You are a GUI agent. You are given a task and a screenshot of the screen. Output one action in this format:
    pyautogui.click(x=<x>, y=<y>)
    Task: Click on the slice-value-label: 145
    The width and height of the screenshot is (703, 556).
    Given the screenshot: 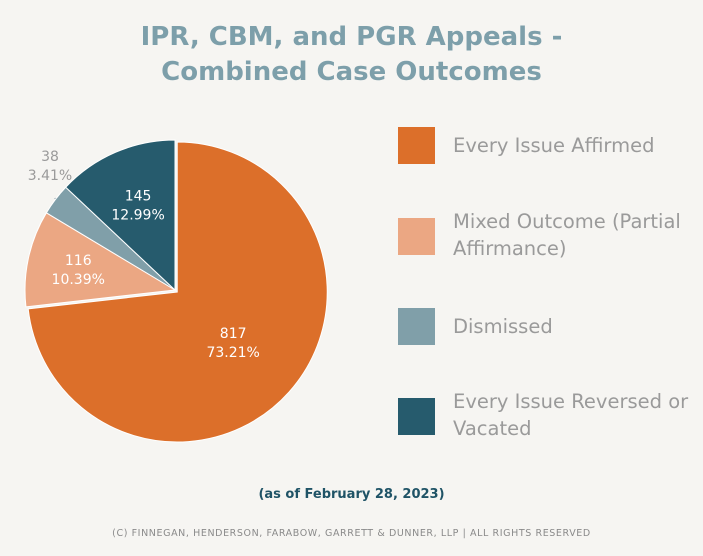 What is the action you would take?
    pyautogui.click(x=138, y=197)
    